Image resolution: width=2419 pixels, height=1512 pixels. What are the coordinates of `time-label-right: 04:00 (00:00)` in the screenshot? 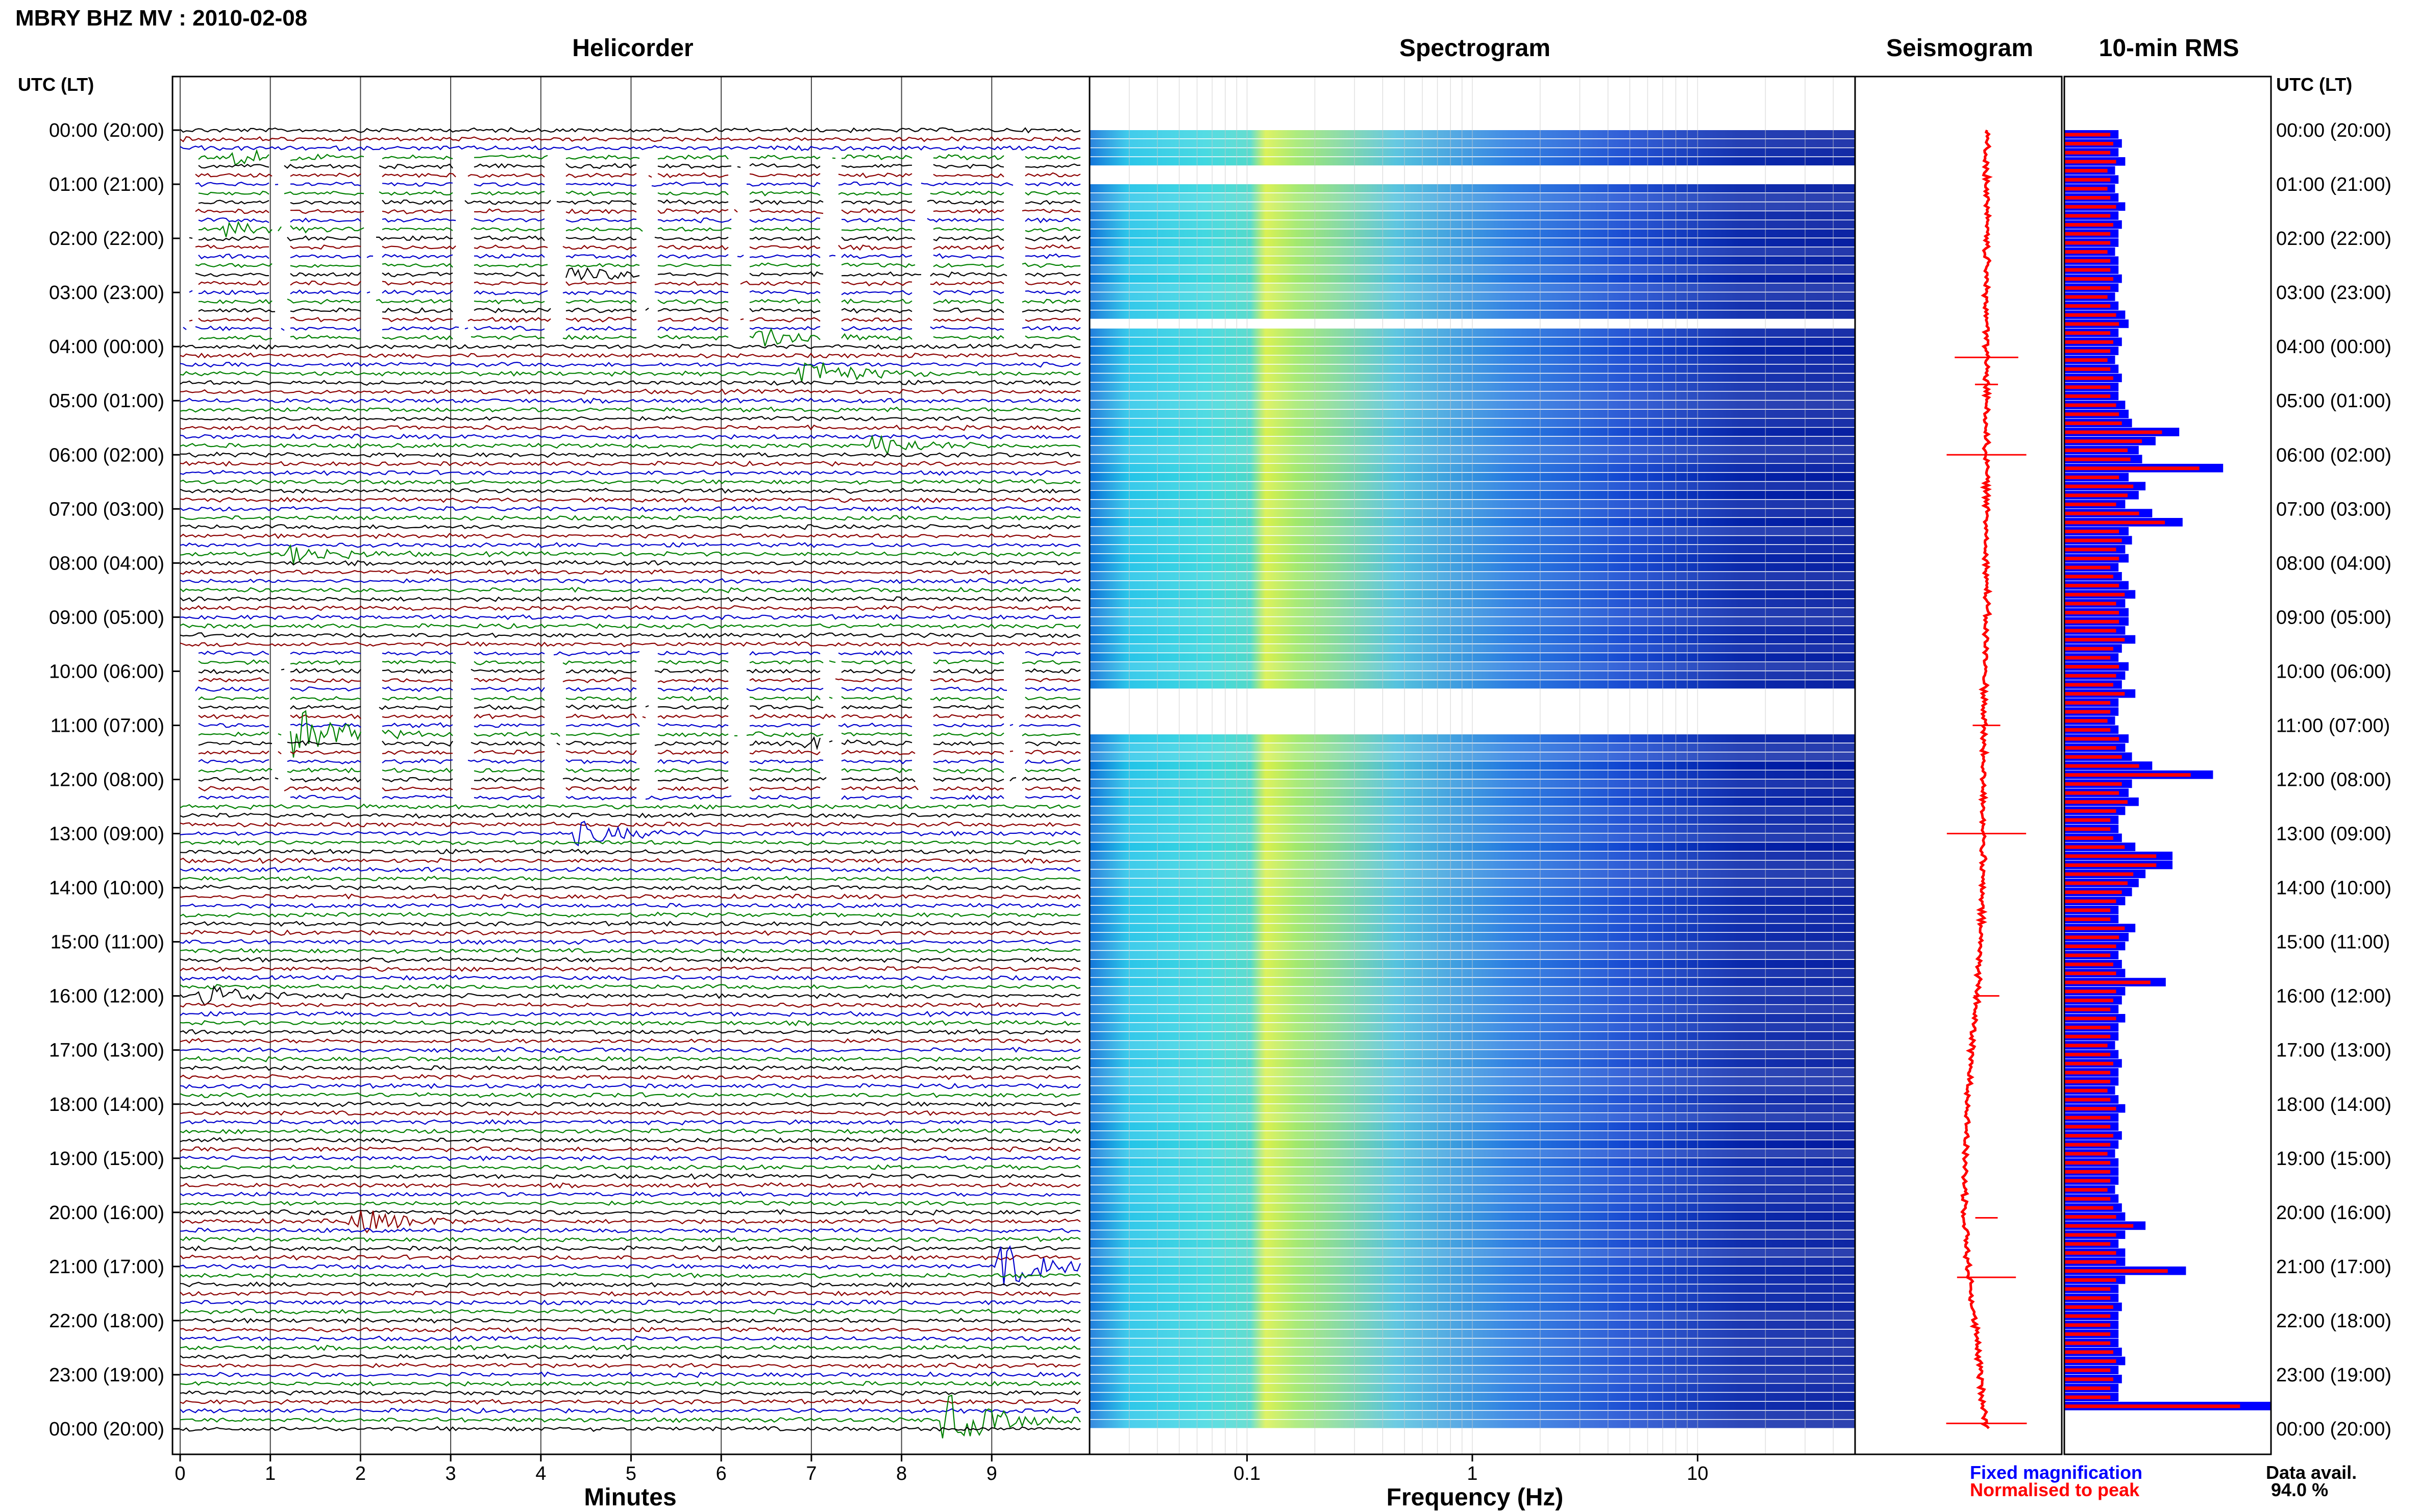 It's located at (2333, 347).